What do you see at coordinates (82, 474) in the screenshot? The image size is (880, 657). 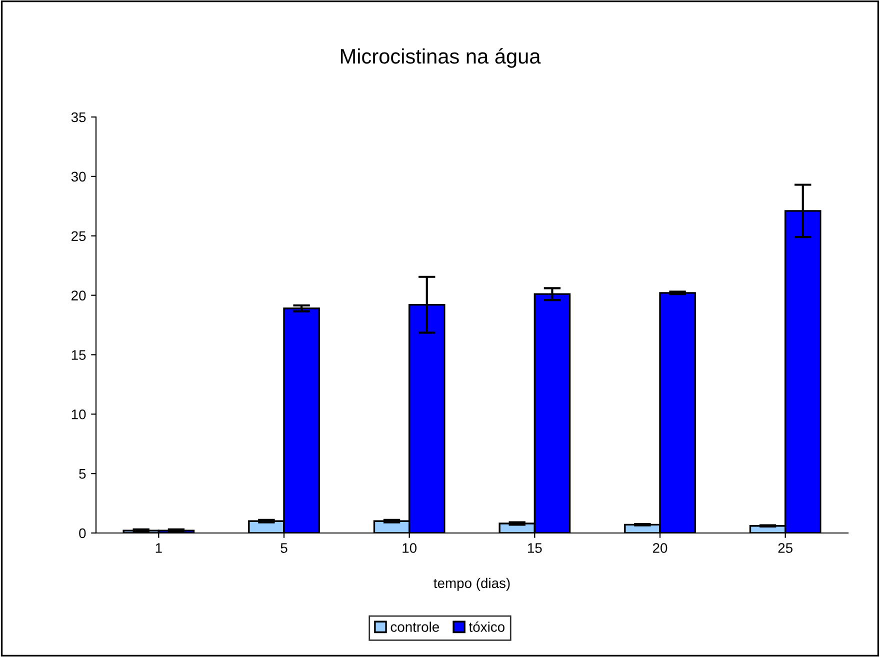 I see `y-tick-label: 5` at bounding box center [82, 474].